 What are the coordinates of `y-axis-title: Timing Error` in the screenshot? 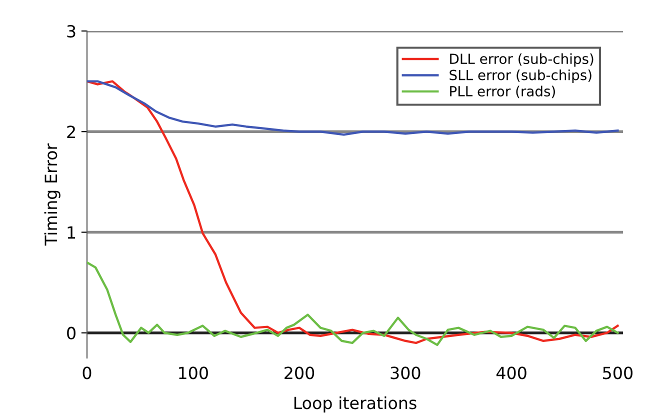 It's located at (52, 194).